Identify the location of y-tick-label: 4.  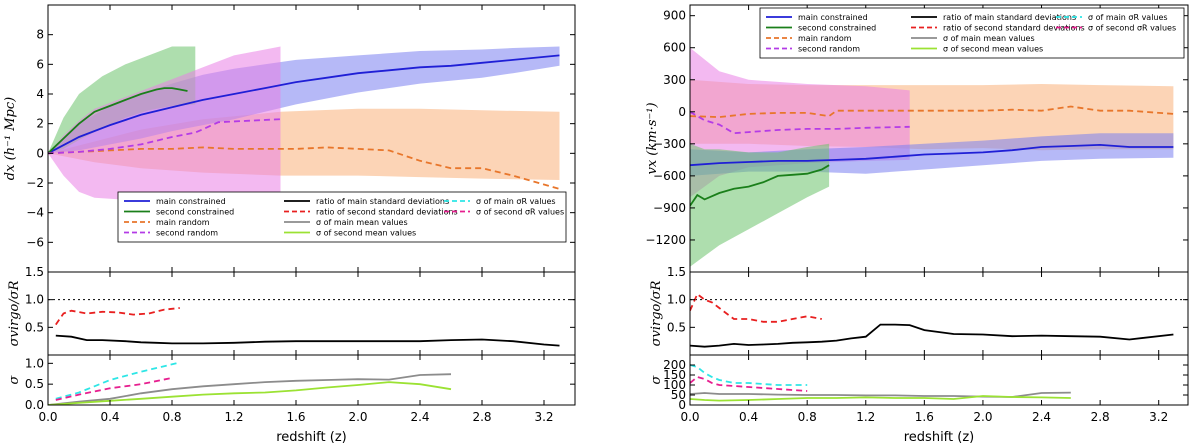
(40, 94).